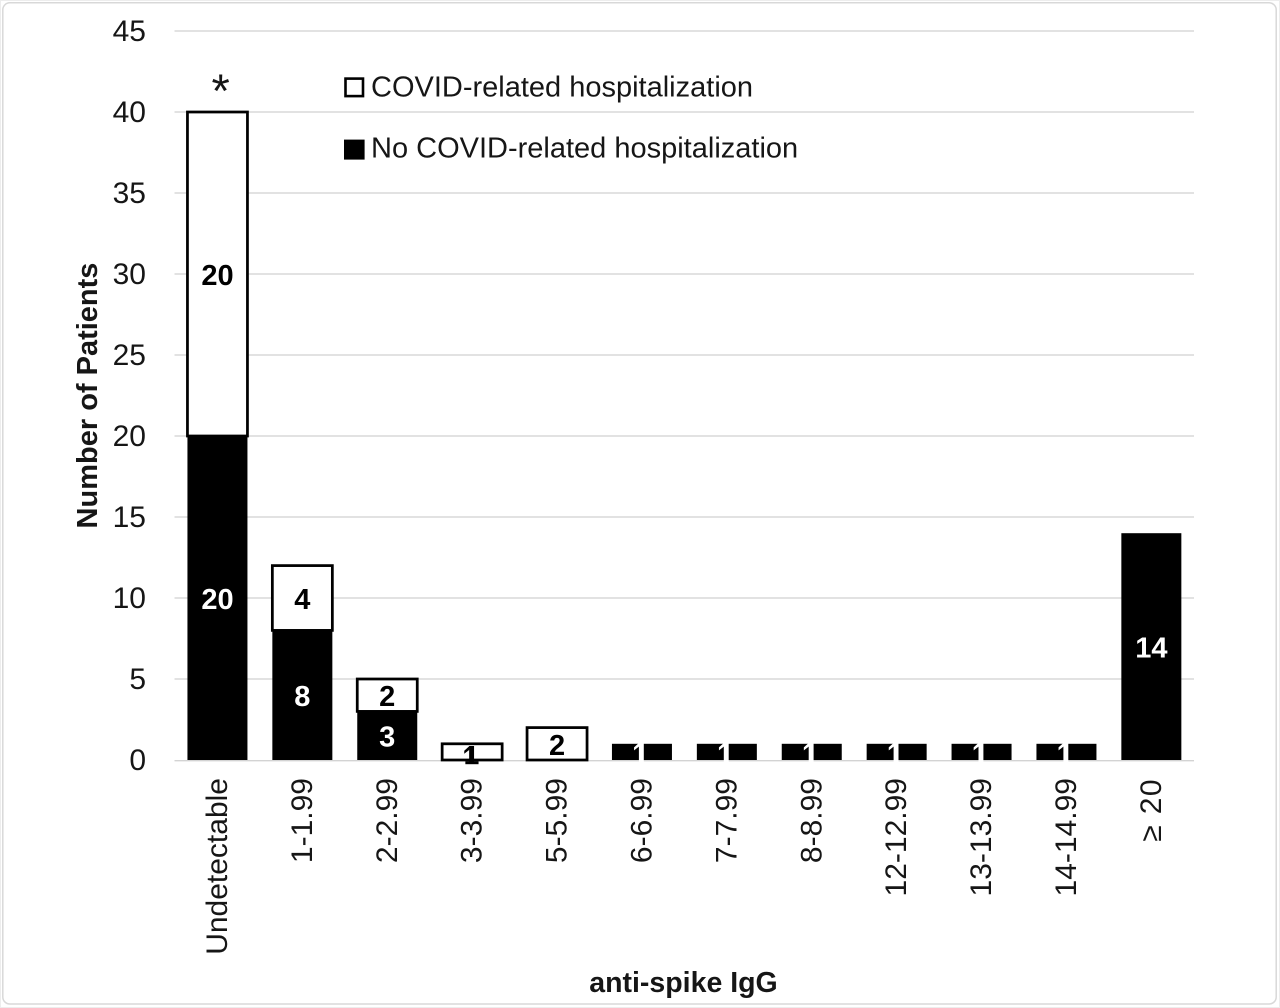 The width and height of the screenshot is (1280, 1008). I want to click on svg-text: 15, so click(129, 517).